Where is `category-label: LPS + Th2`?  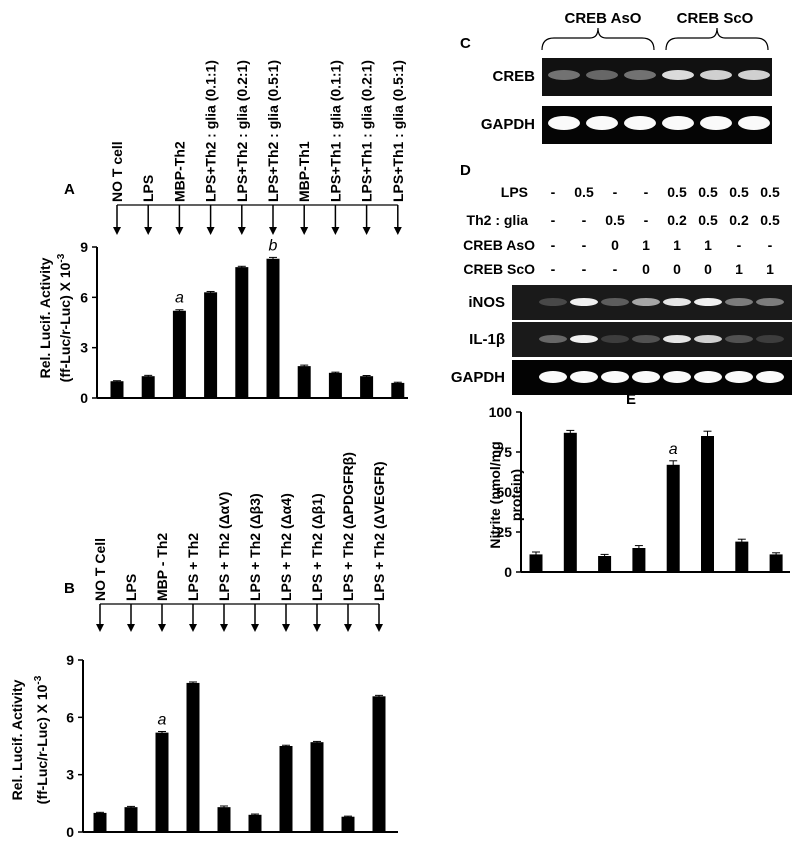
category-label: LPS + Th2 is located at coordinates (193, 567).